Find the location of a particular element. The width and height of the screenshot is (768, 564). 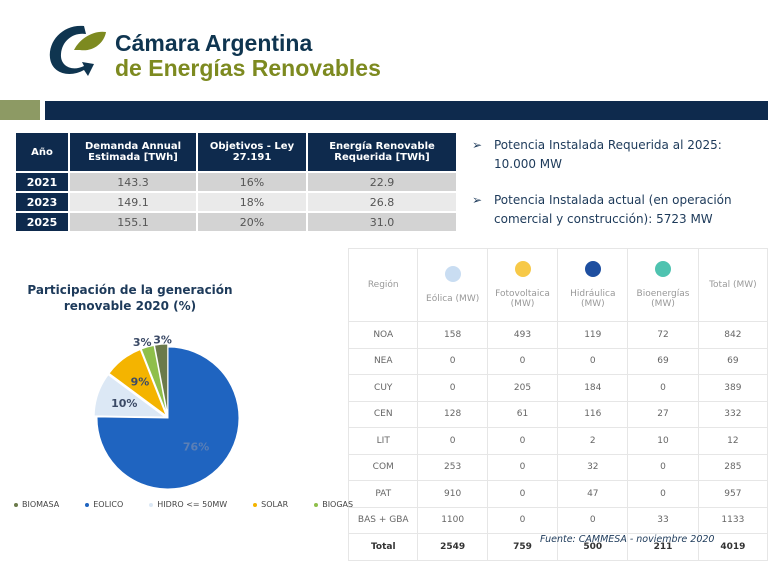

pie-slice-biogas is located at coordinates (154, 380).